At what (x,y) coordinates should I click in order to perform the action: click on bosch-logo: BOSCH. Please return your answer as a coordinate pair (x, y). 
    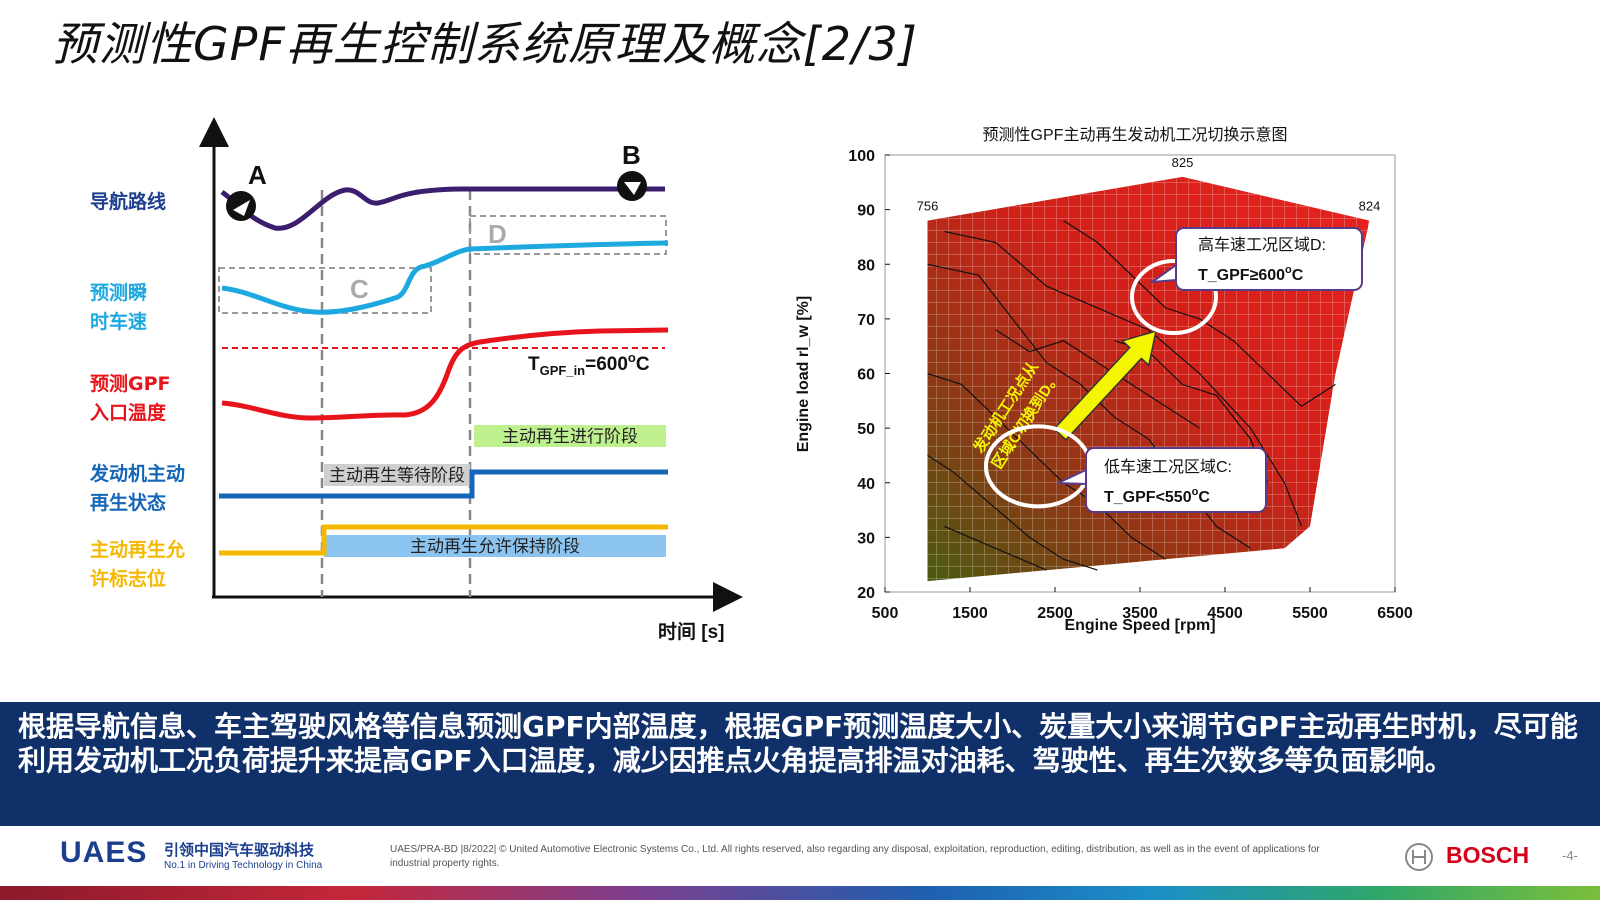
    Looking at the image, I should click on (1488, 855).